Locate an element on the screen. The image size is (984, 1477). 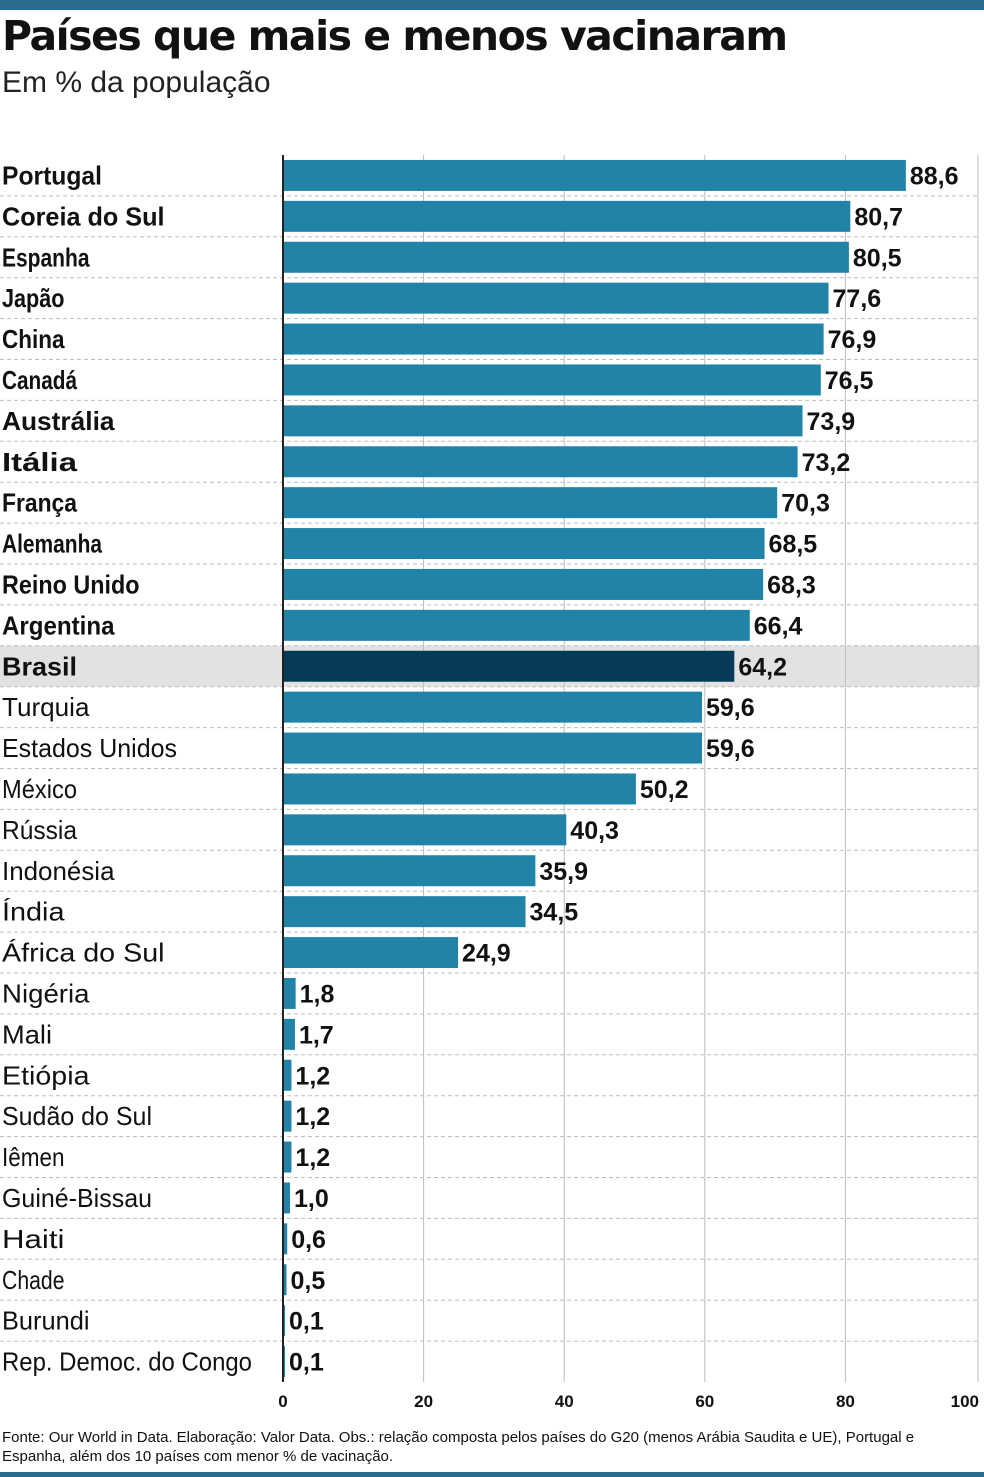
category-label: Itália is located at coordinates (40, 462).